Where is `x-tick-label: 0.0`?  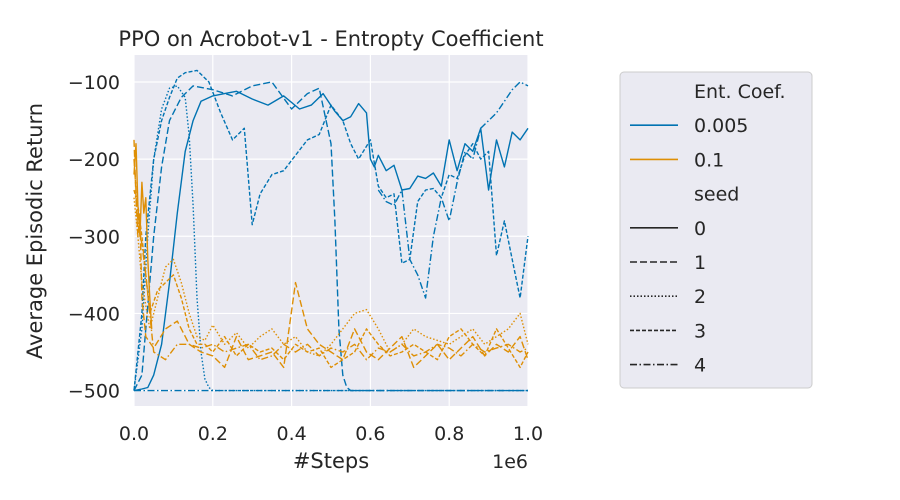 x-tick-label: 0.0 is located at coordinates (134, 434).